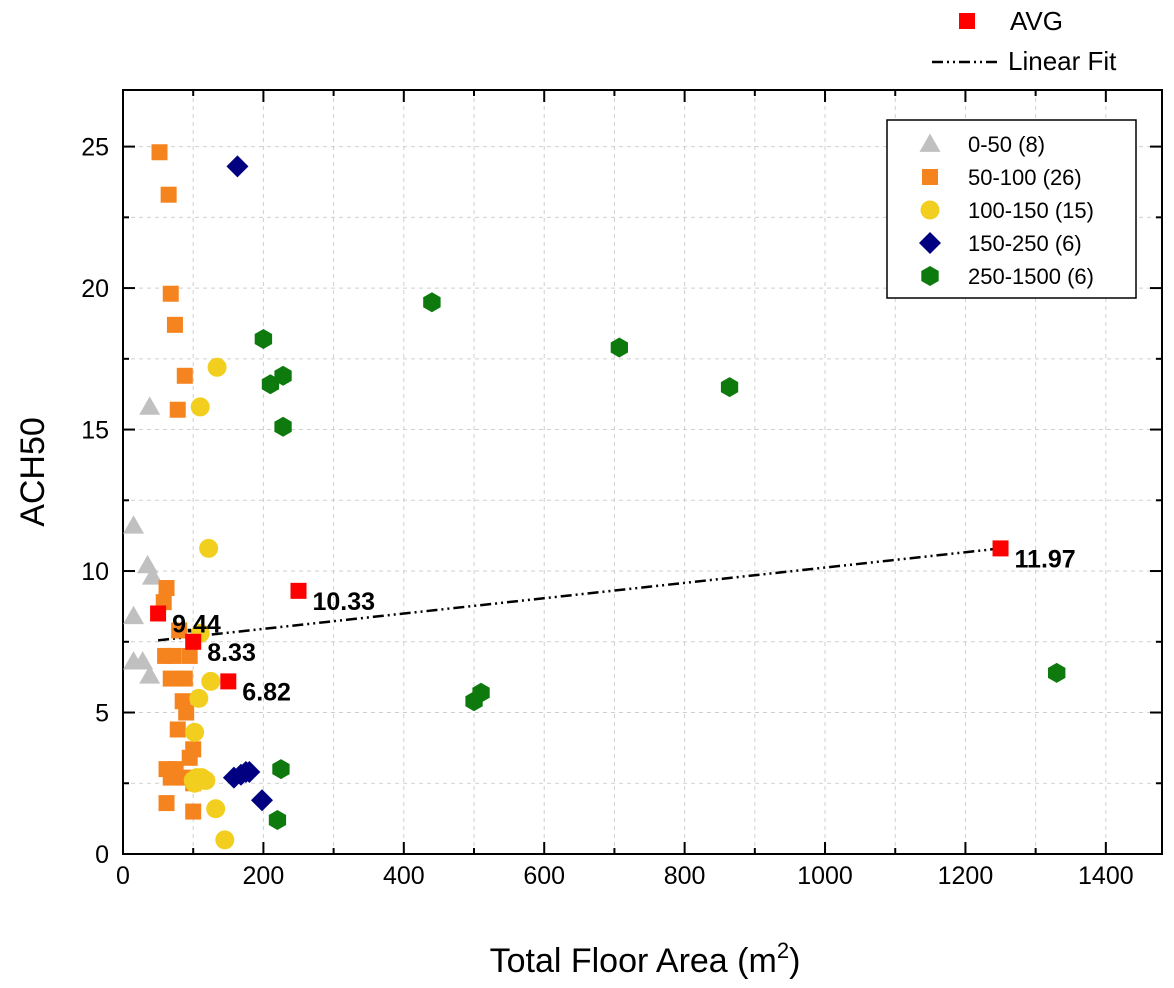  I want to click on x-axis-title-superscript: 2, so click(783, 950).